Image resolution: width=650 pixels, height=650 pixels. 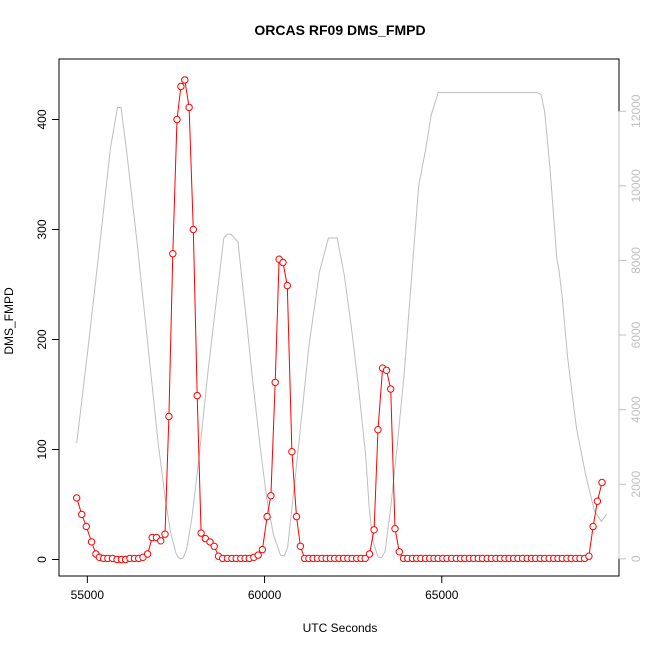 What do you see at coordinates (42, 559) in the screenshot?
I see `y-tick-label: 0` at bounding box center [42, 559].